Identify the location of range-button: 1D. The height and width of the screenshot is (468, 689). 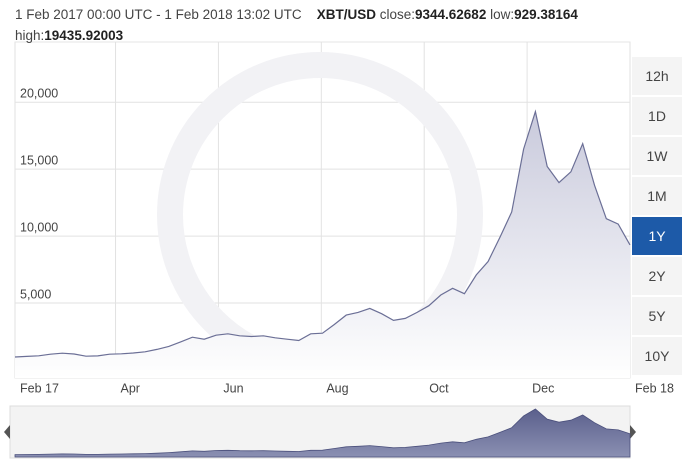
(657, 117).